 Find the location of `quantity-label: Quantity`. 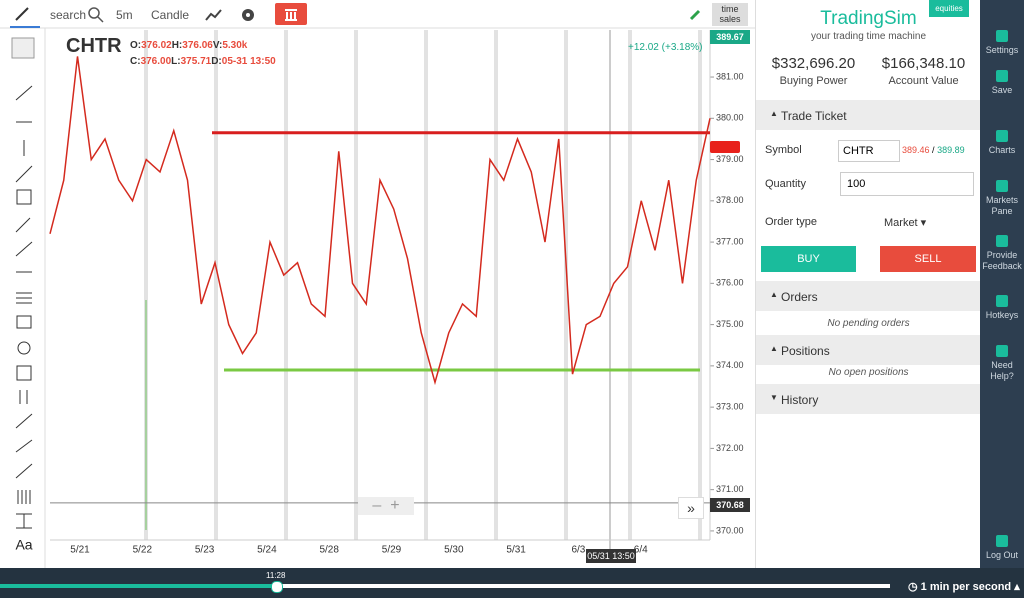

quantity-label: Quantity is located at coordinates (785, 184).